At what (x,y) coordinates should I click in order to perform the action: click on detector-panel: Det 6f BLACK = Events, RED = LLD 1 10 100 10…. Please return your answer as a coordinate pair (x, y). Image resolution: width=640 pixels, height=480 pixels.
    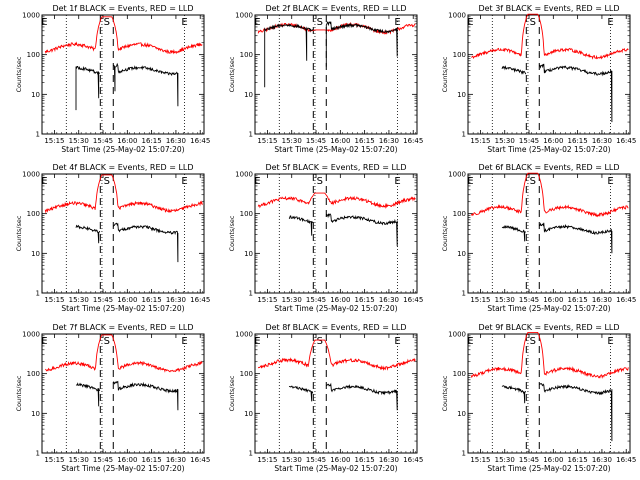
    Looking at the image, I should click on (538, 238).